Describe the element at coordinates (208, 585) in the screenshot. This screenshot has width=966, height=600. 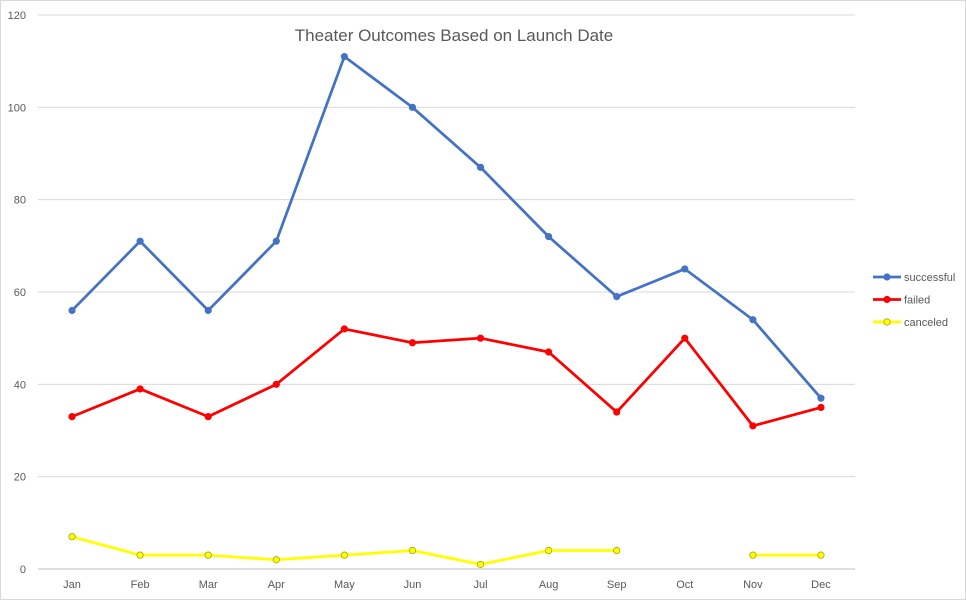
I see `x-tick-label: Mar` at that location.